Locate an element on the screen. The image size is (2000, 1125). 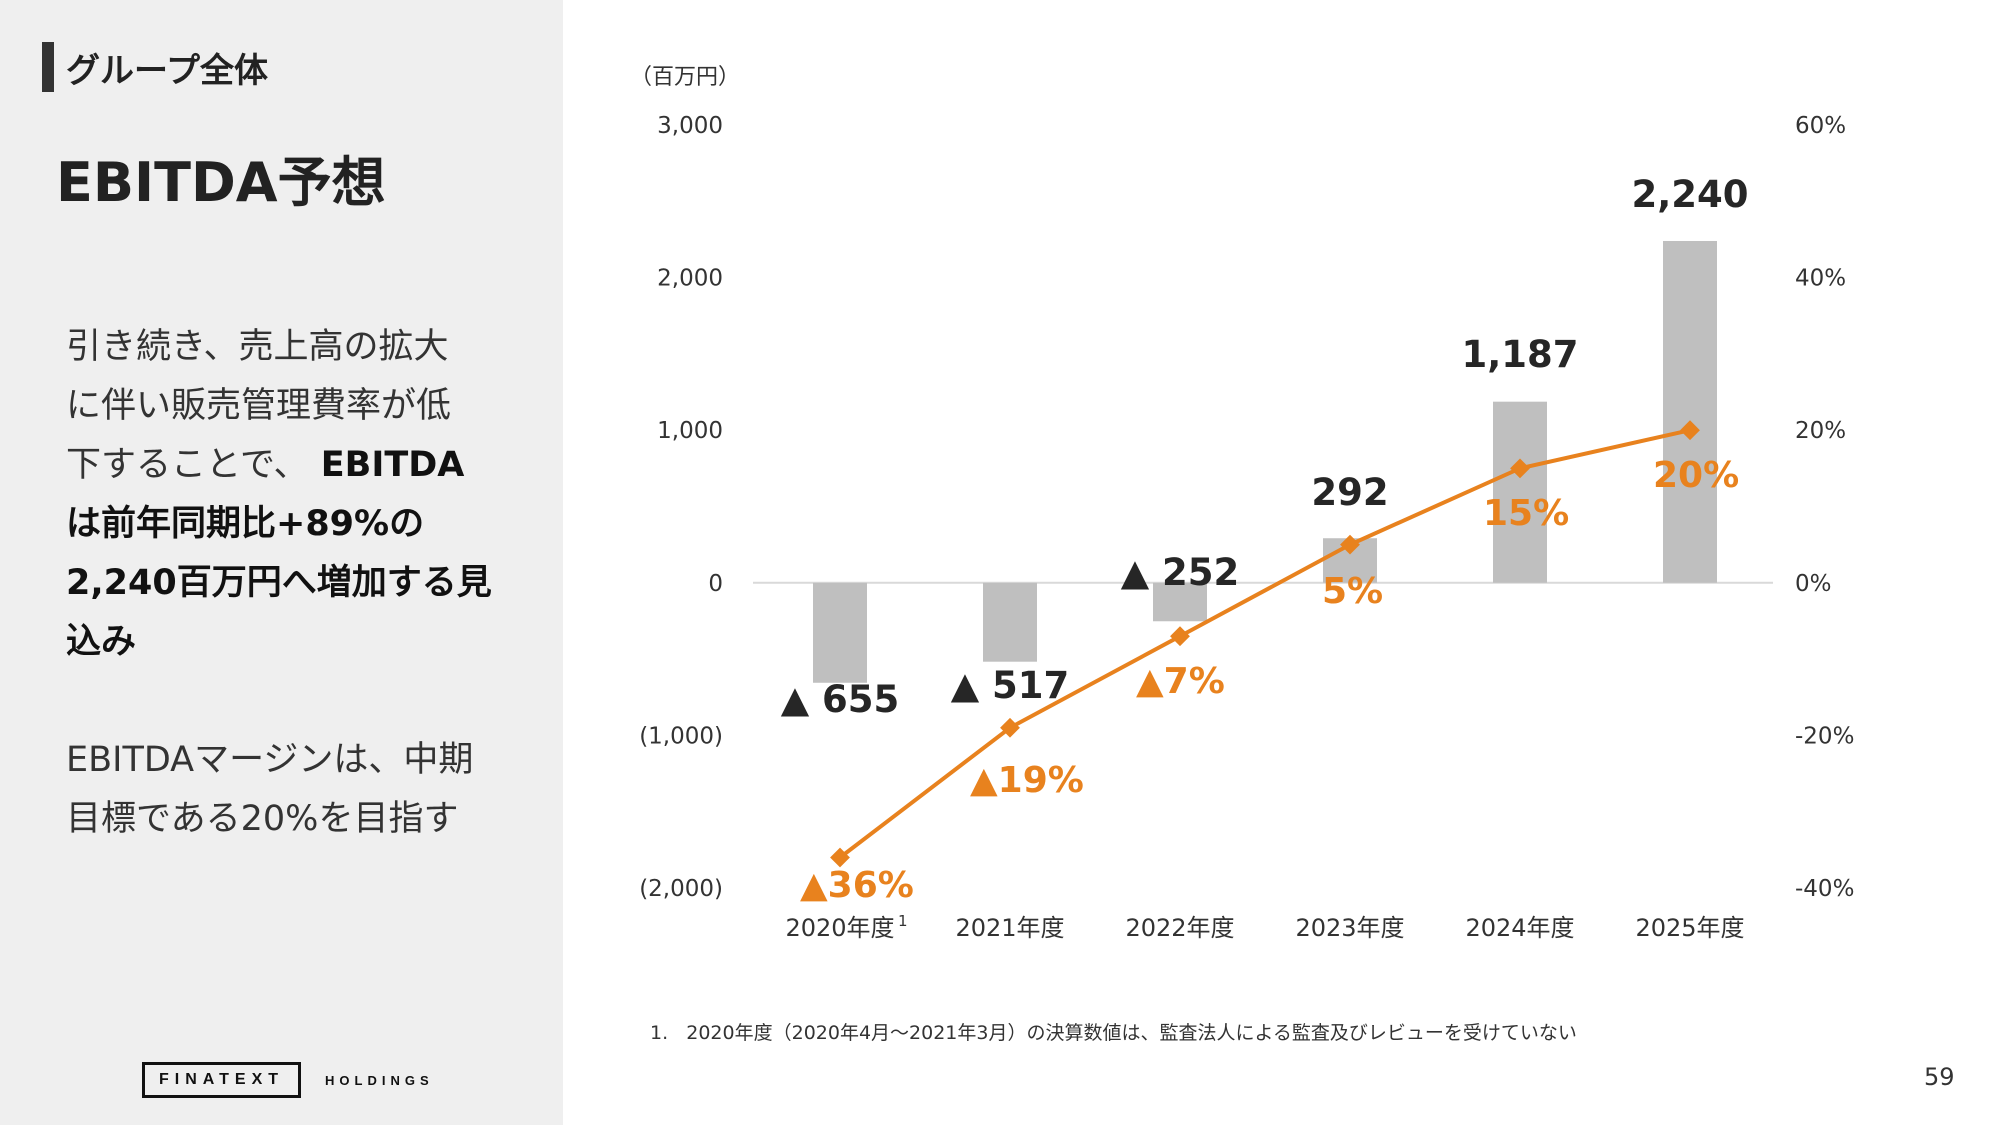
page-title: EBITDA予想 is located at coordinates (221, 182).